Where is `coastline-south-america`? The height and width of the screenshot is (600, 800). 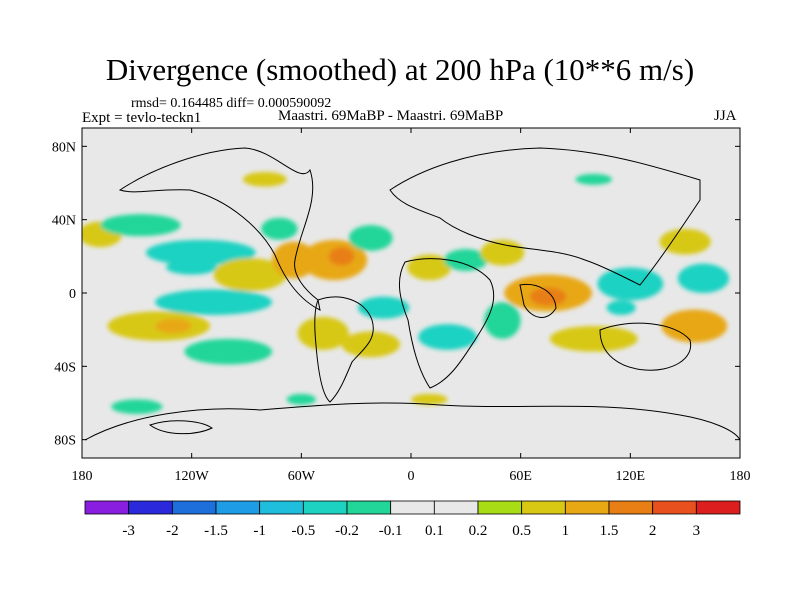 coastline-south-america is located at coordinates (344, 349).